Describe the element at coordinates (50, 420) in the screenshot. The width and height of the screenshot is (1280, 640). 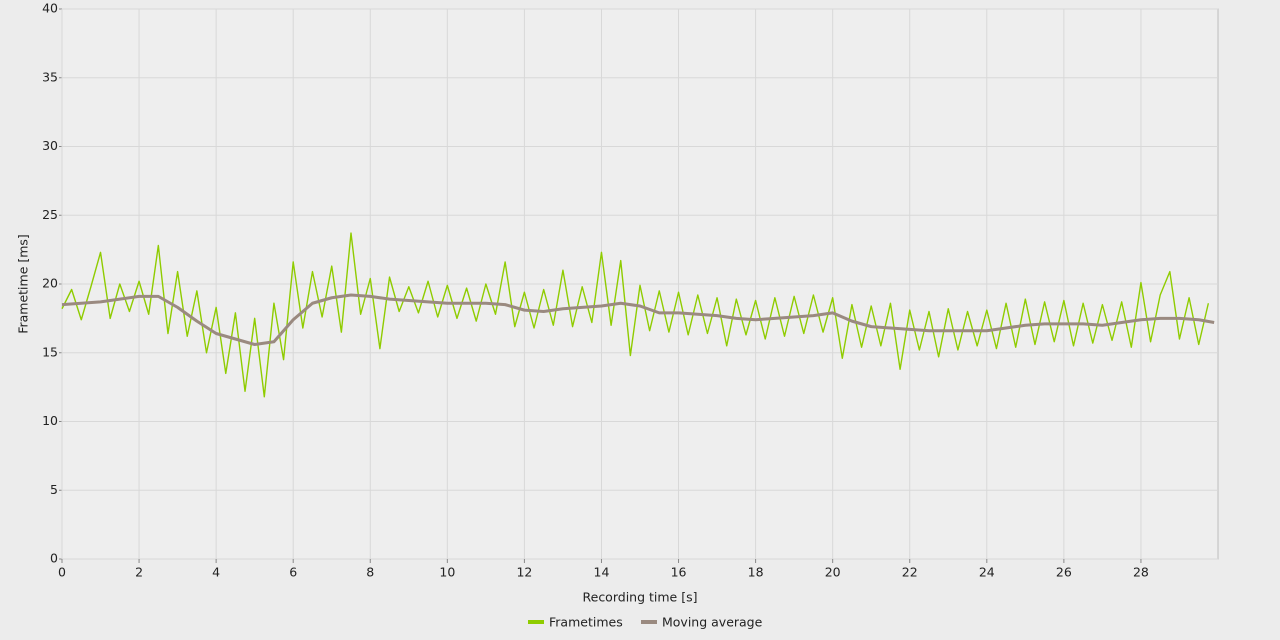
I see `y-tick-label: 10` at that location.